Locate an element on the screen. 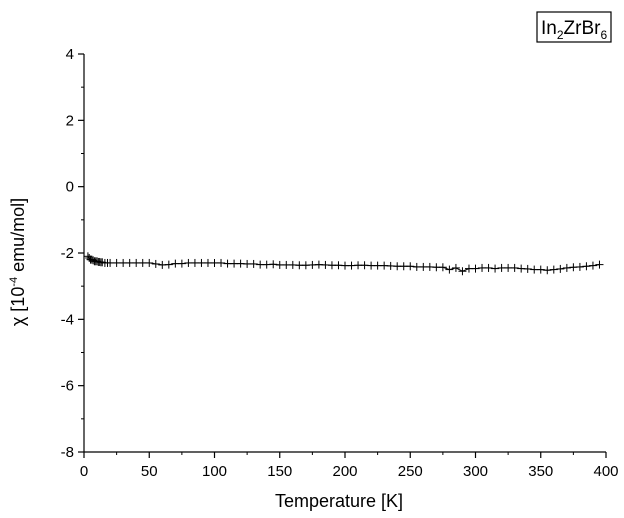  x-tick-label: 0 is located at coordinates (84, 471).